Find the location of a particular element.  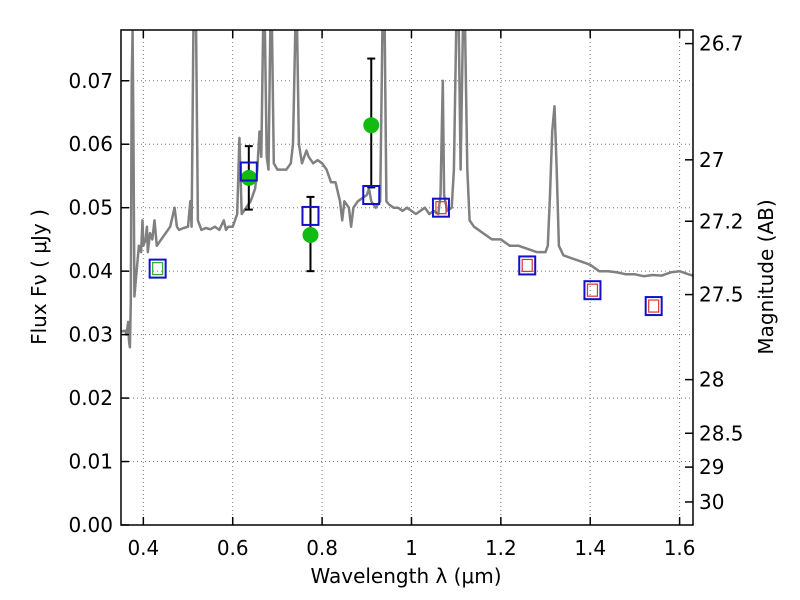

x-tick-label: 1.2 is located at coordinates (501, 548).